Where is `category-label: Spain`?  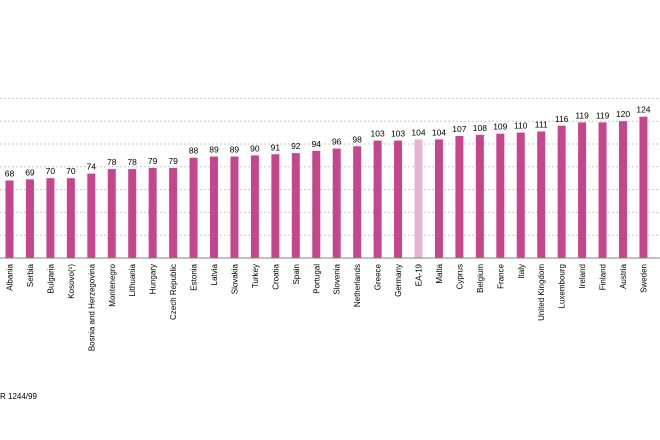
category-label: Spain is located at coordinates (296, 274).